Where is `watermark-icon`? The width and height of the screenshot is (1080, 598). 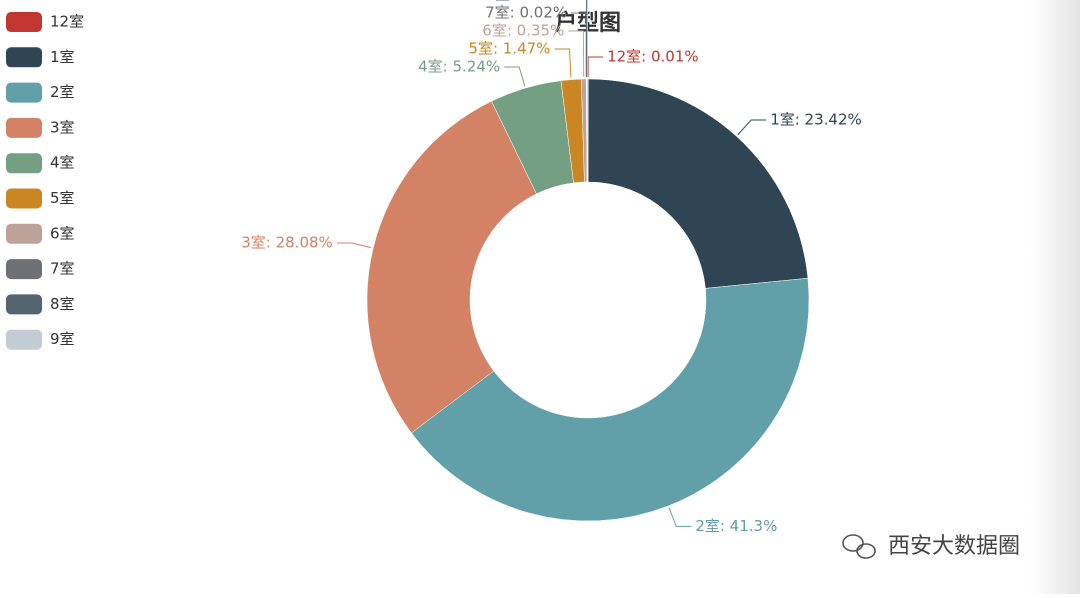 watermark-icon is located at coordinates (859, 546).